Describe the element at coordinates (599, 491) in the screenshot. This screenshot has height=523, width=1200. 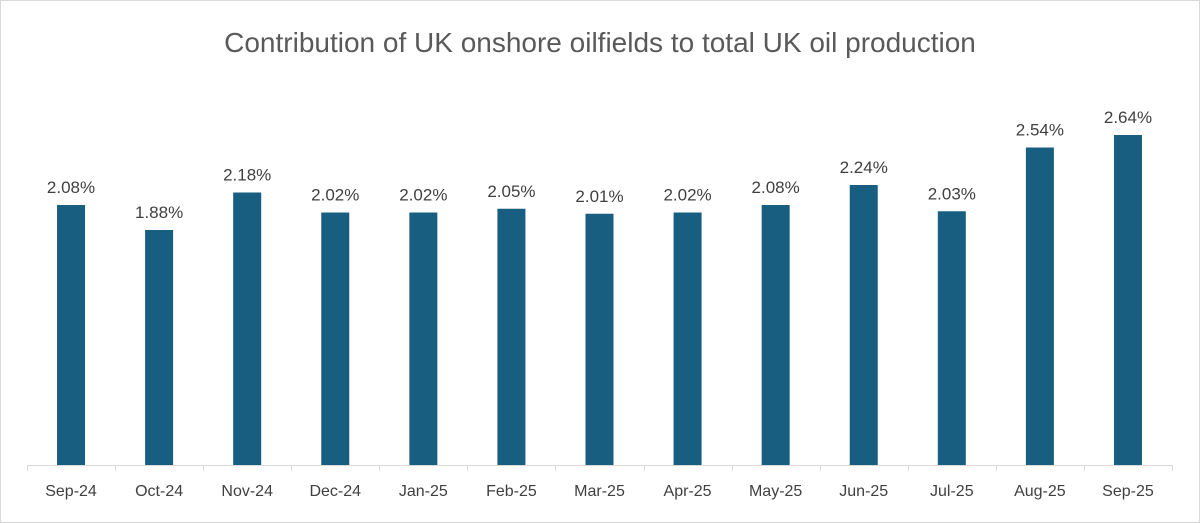
I see `x-tick-label: Mar-25` at that location.